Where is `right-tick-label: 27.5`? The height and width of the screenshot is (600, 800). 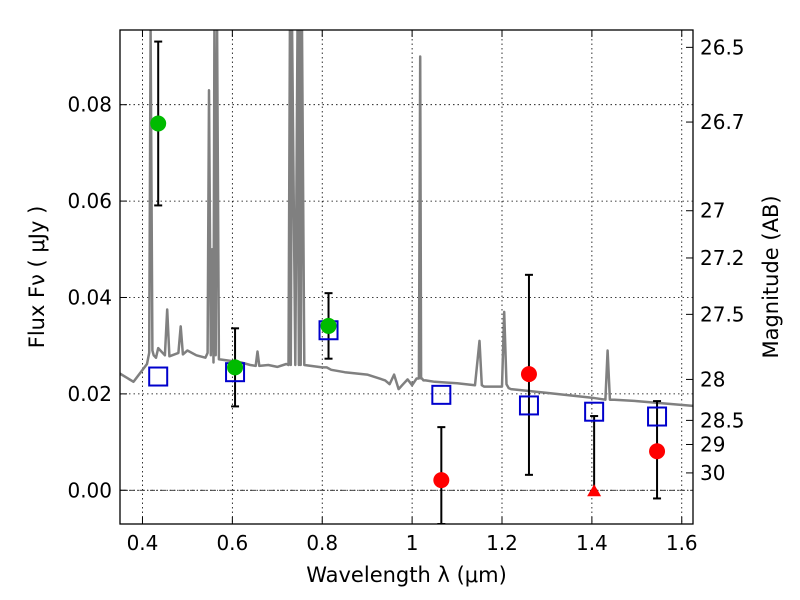
right-tick-label: 27.5 is located at coordinates (722, 314).